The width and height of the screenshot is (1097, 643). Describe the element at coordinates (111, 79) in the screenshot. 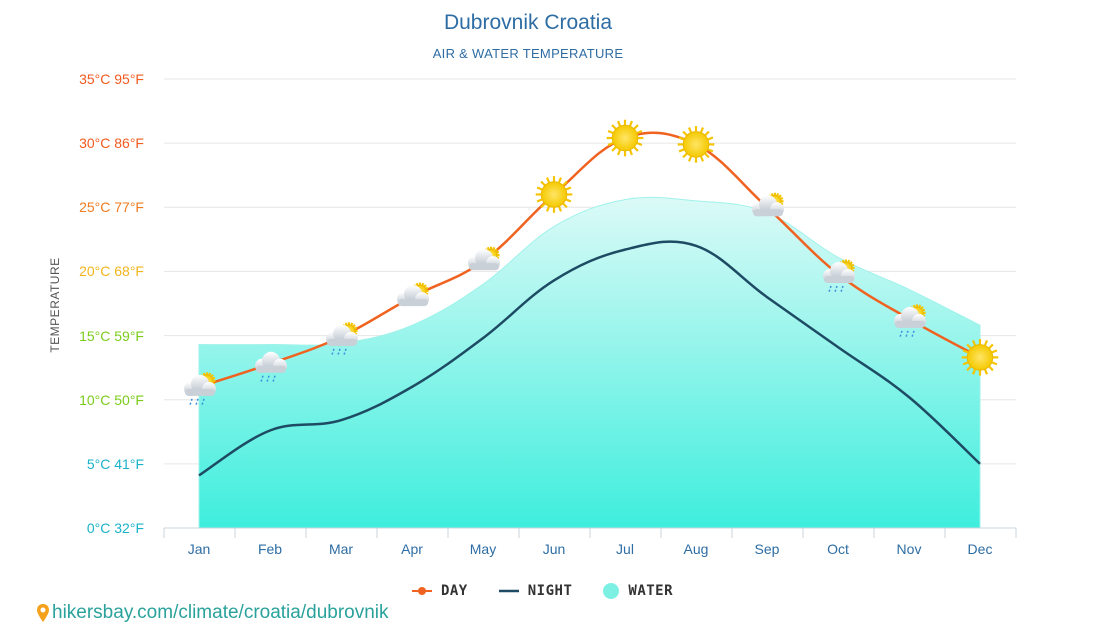

I see `y-tick-label: 35°C 95°F` at that location.